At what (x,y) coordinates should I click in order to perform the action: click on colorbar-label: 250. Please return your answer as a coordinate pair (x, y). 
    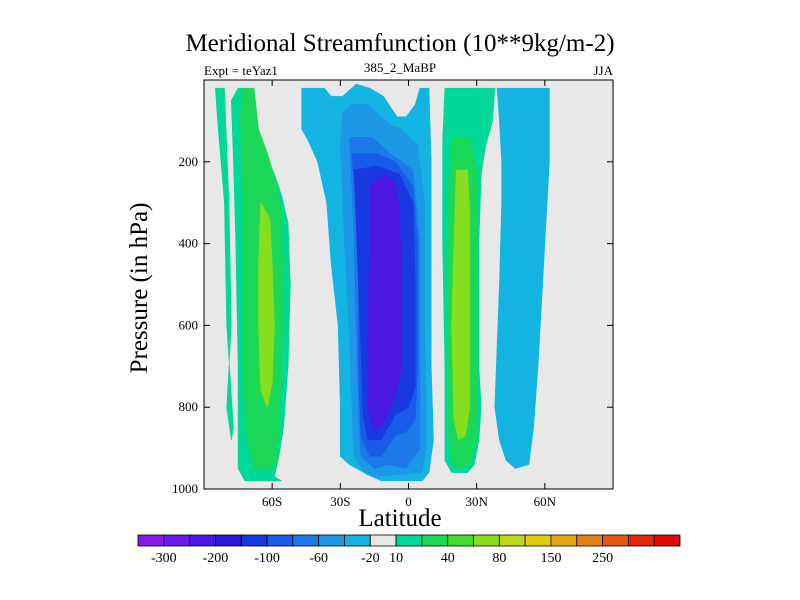
    Looking at the image, I should click on (602, 558).